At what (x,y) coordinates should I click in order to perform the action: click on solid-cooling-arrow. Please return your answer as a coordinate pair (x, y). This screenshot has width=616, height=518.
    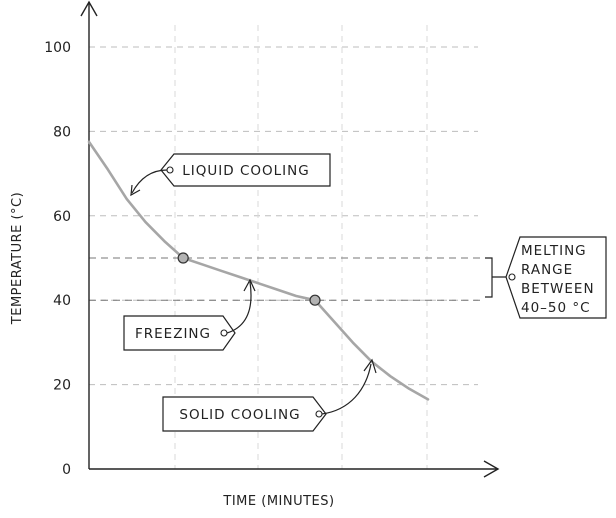
    Looking at the image, I should click on (346, 389).